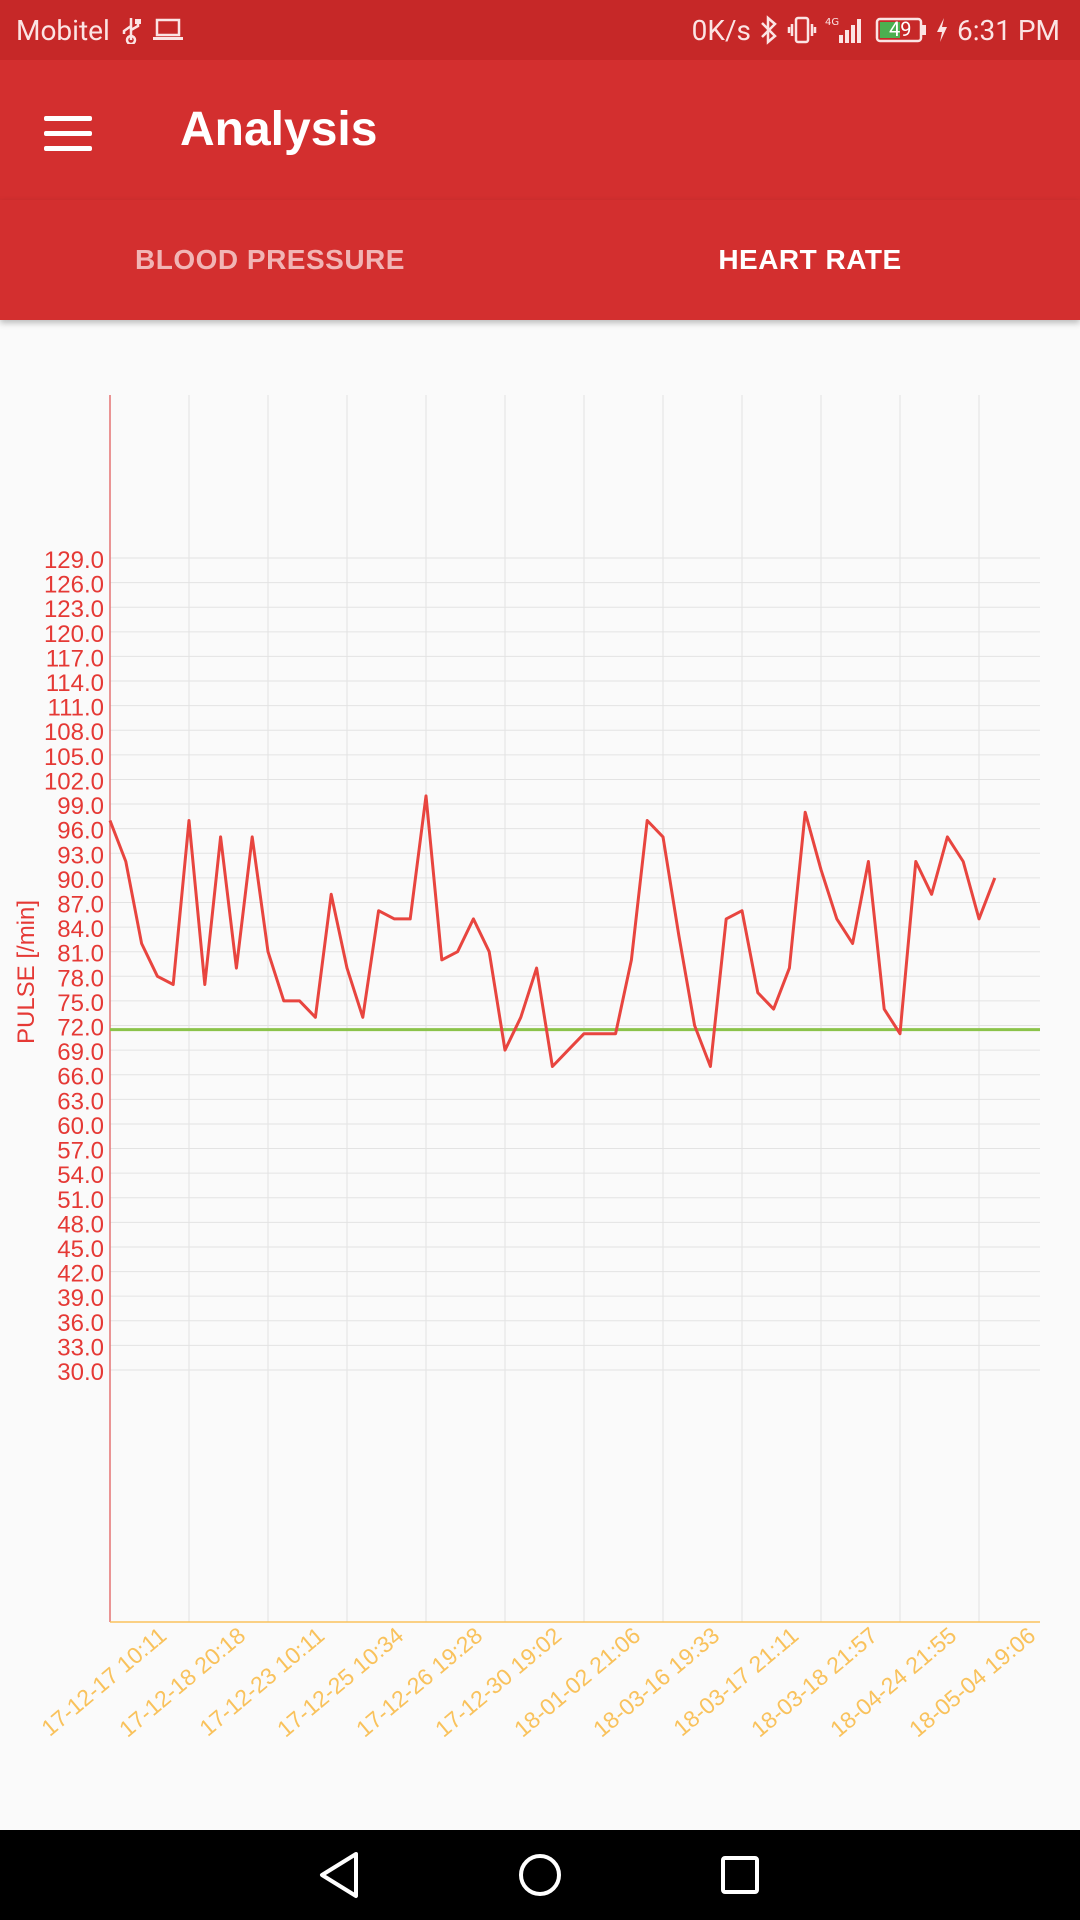 Image resolution: width=1080 pixels, height=1920 pixels. Describe the element at coordinates (540, 30) in the screenshot. I see `status-bar: Mobitel 0K/s 4G 49 6:31 PM` at that location.